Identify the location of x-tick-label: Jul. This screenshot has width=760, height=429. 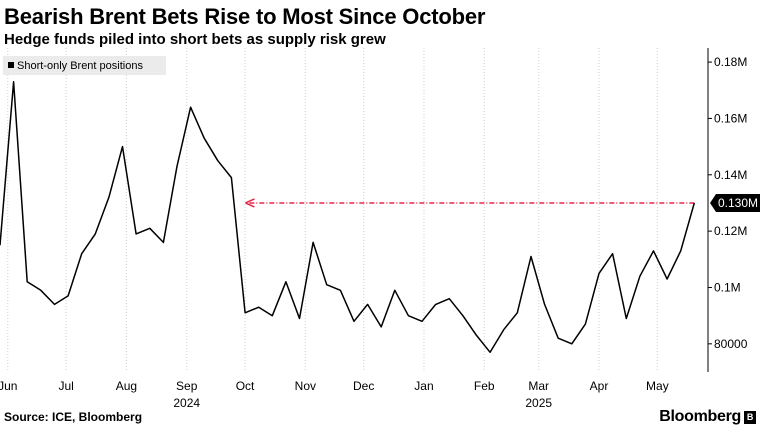
(65, 386).